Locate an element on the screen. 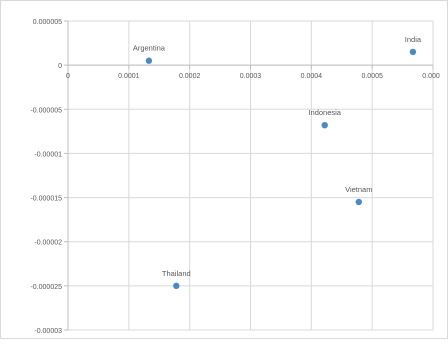 The width and height of the screenshot is (448, 345). x-tick-label: 0.0001 is located at coordinates (129, 76).